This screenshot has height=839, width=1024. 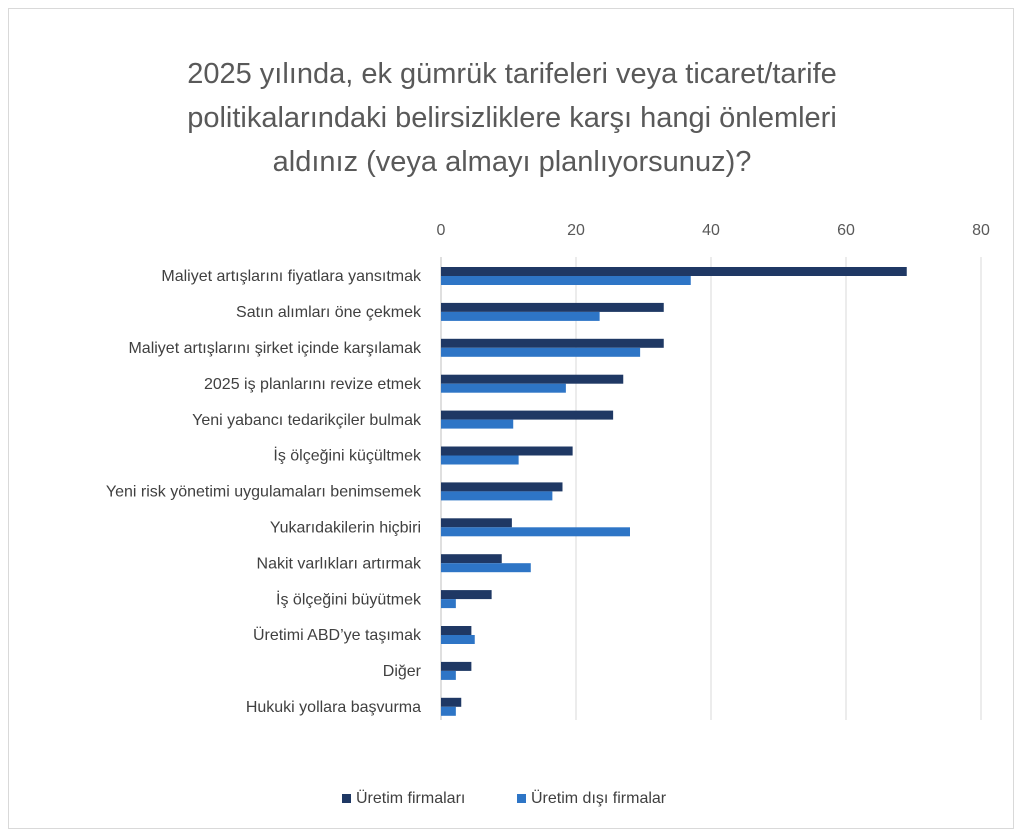 What do you see at coordinates (711, 230) in the screenshot?
I see `x-tick-label: 40` at bounding box center [711, 230].